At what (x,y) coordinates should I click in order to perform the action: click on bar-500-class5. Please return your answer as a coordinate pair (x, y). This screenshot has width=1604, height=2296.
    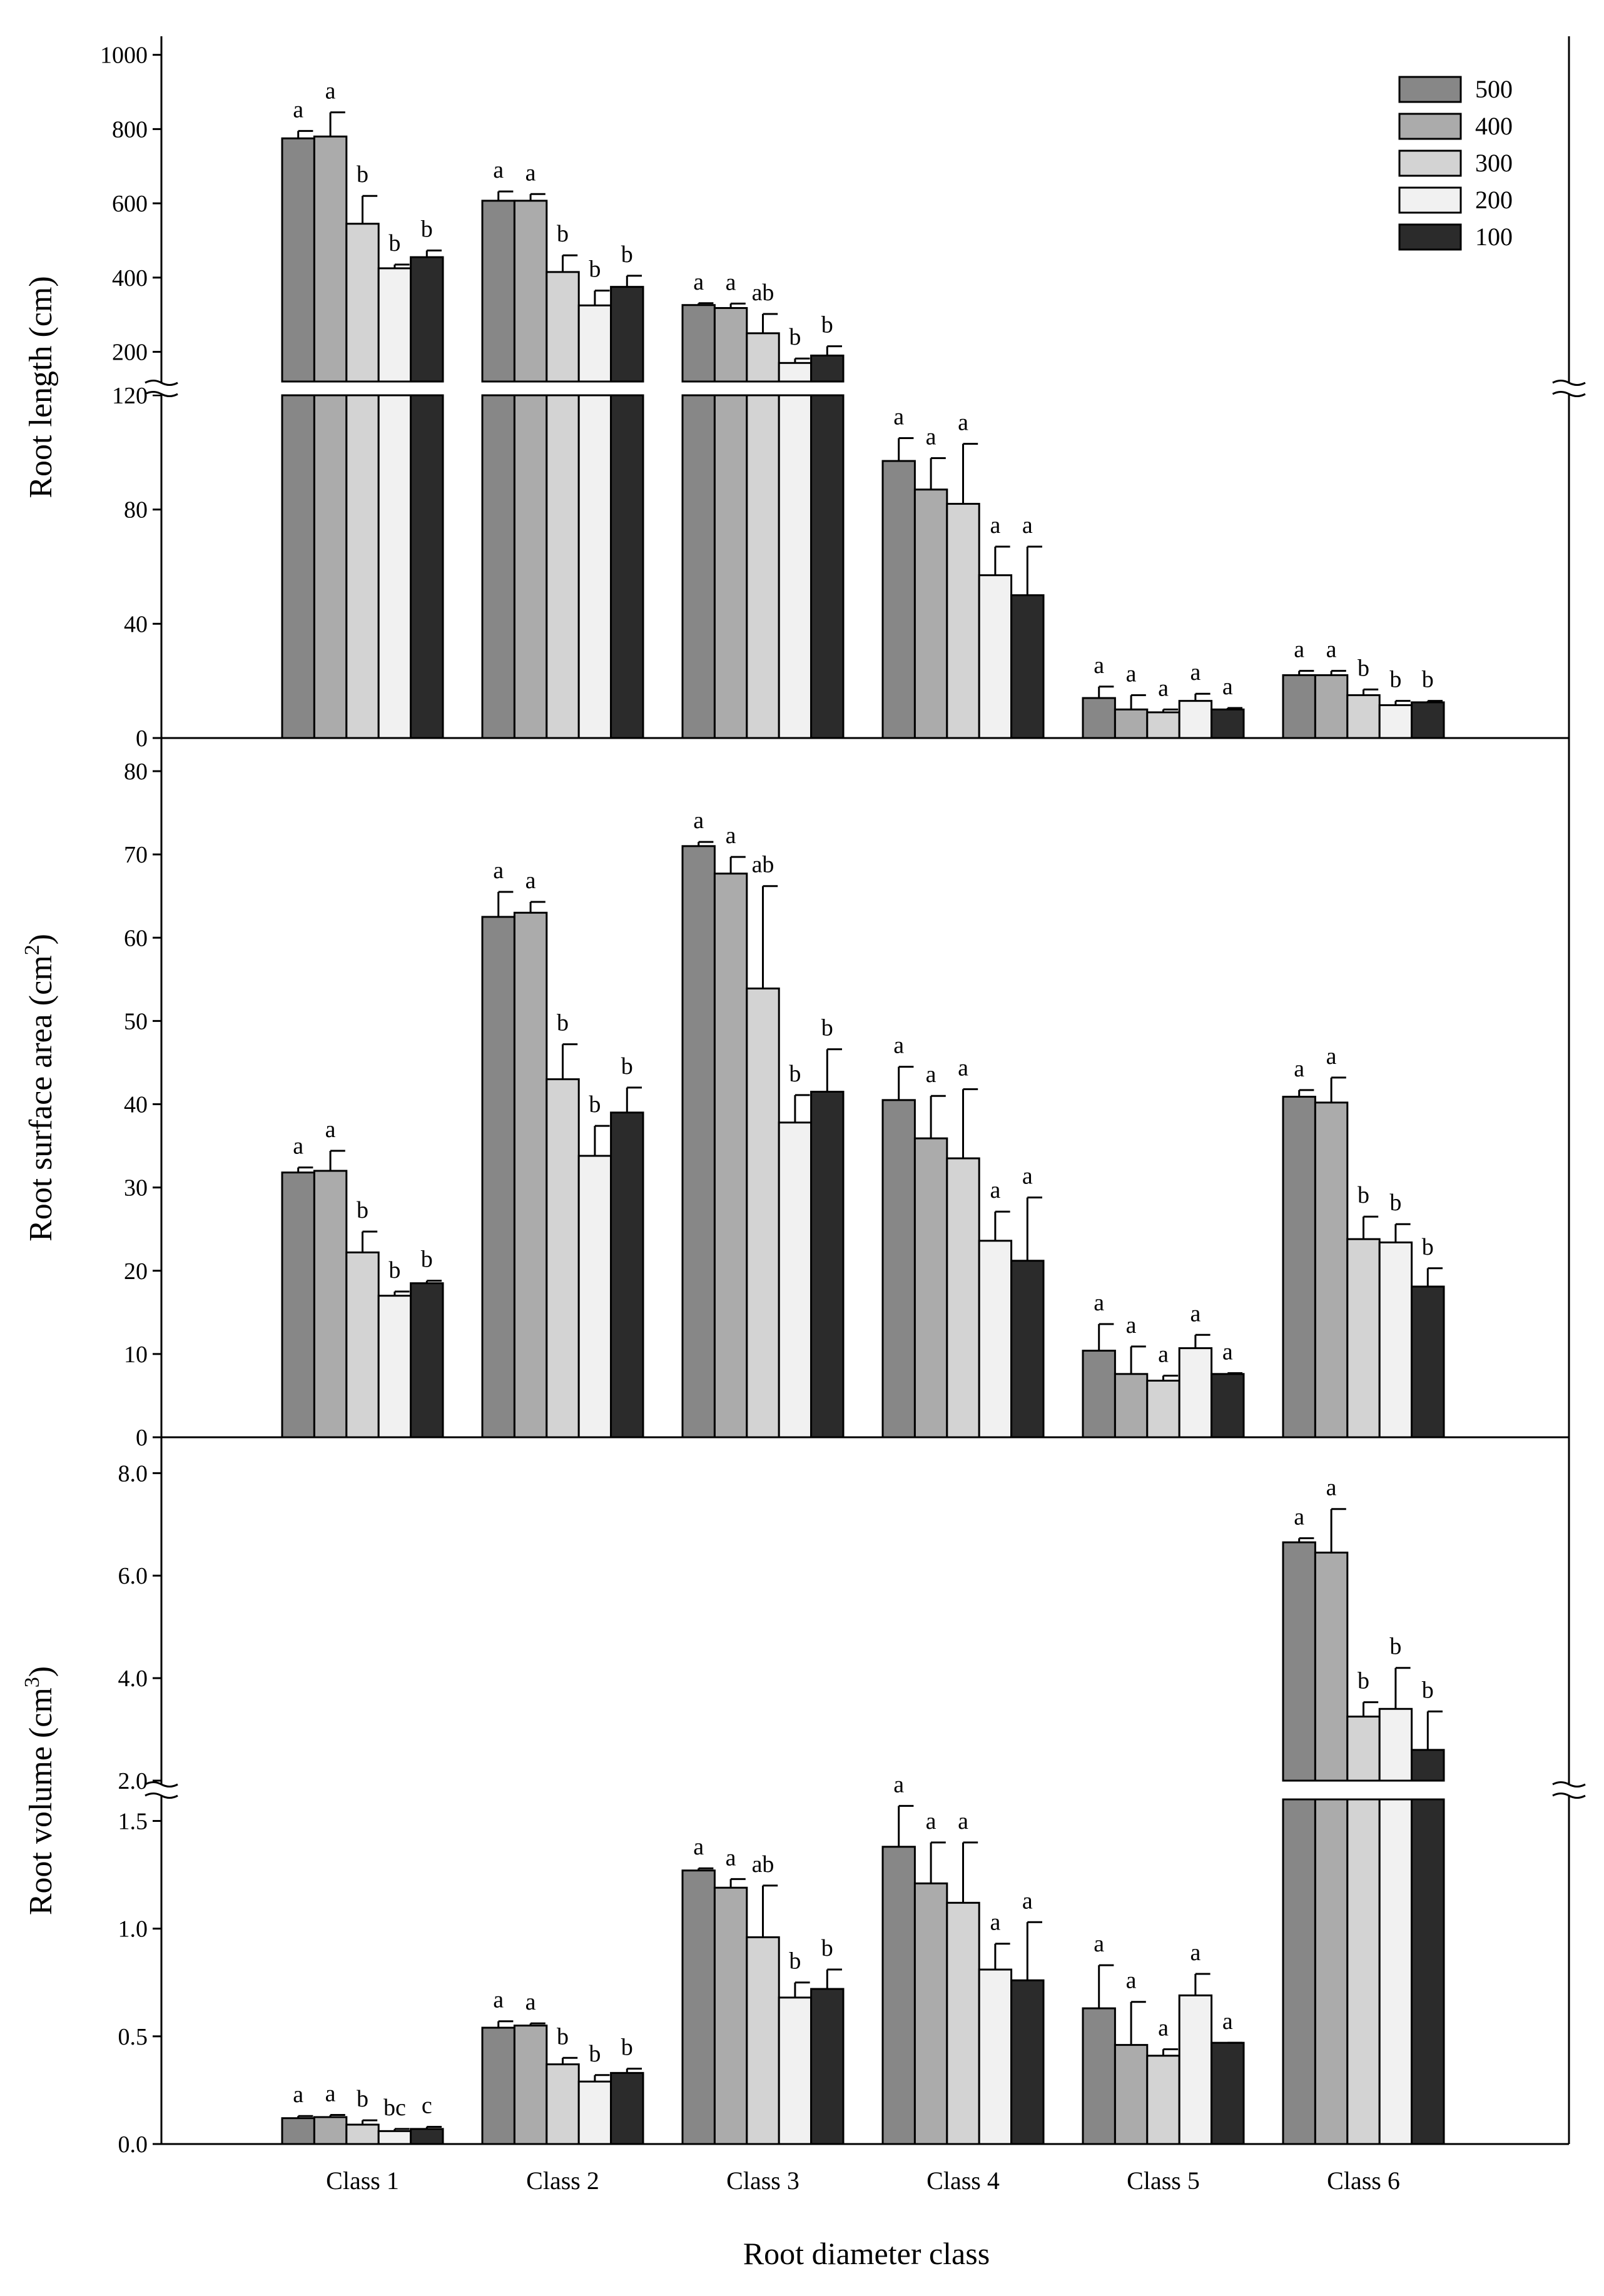
    Looking at the image, I should click on (1099, 2076).